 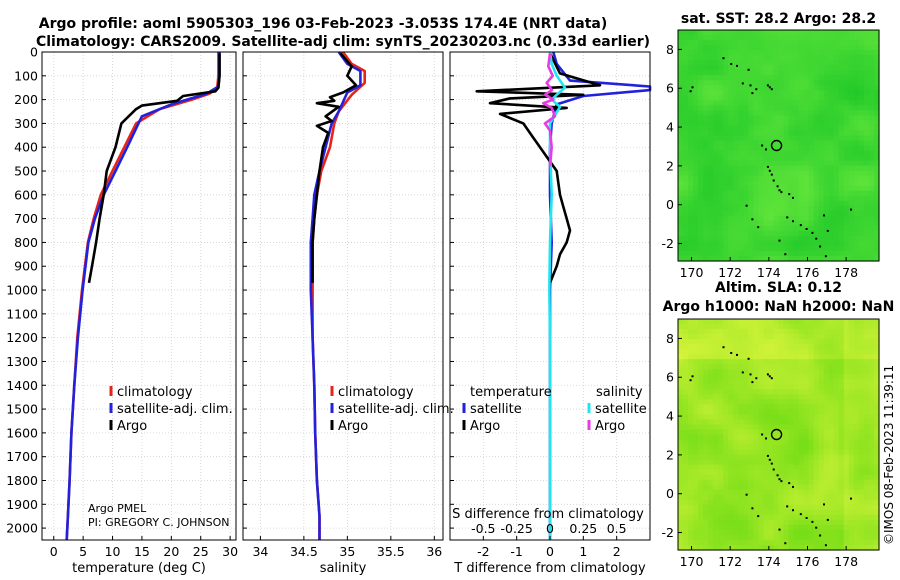 I want to click on x-tick-label-salinity: -0.25, so click(x=516, y=528).